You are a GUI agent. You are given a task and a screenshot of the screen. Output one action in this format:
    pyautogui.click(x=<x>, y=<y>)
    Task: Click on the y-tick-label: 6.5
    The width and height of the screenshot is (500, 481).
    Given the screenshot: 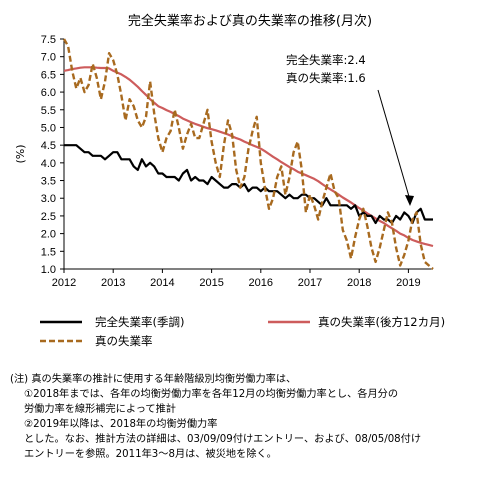 What is the action you would take?
    pyautogui.click(x=48, y=75)
    